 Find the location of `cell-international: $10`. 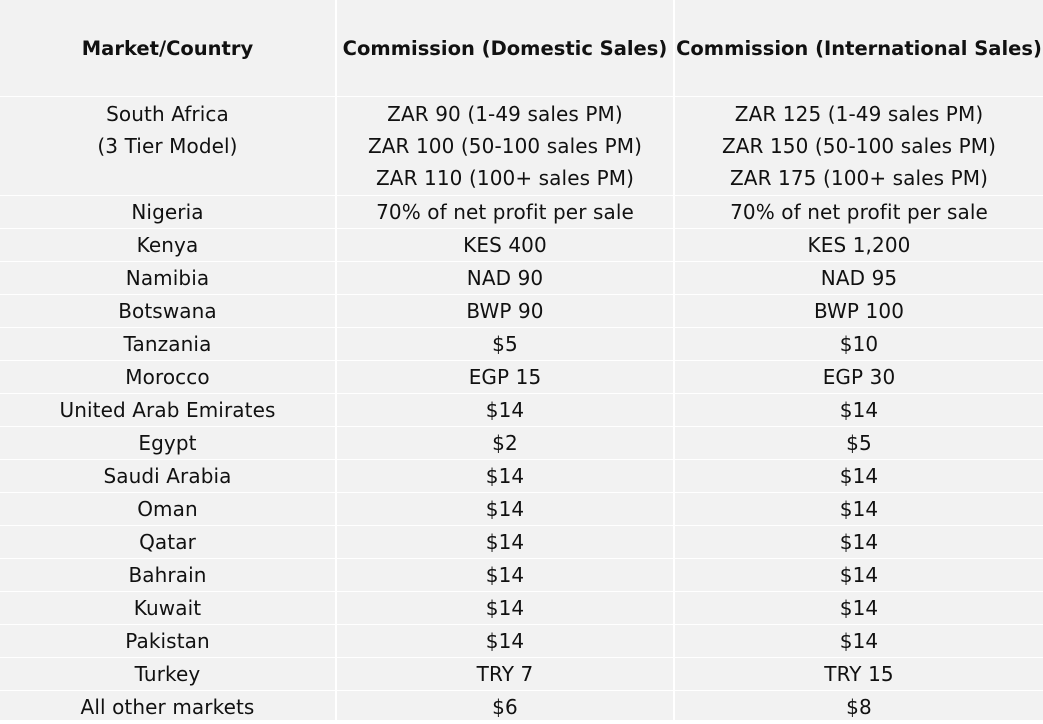

cell-international: $10 is located at coordinates (859, 344).